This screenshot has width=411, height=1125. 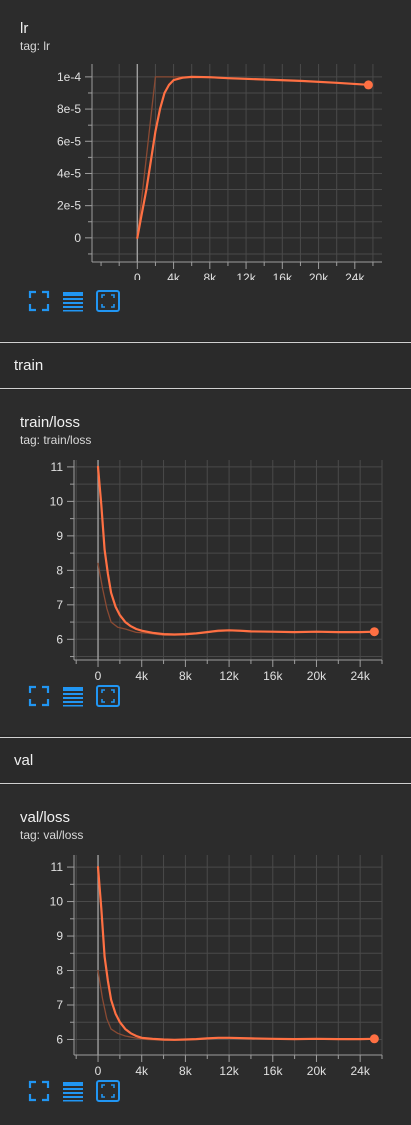 What do you see at coordinates (205, 365) in the screenshot?
I see `section-header-train: train` at bounding box center [205, 365].